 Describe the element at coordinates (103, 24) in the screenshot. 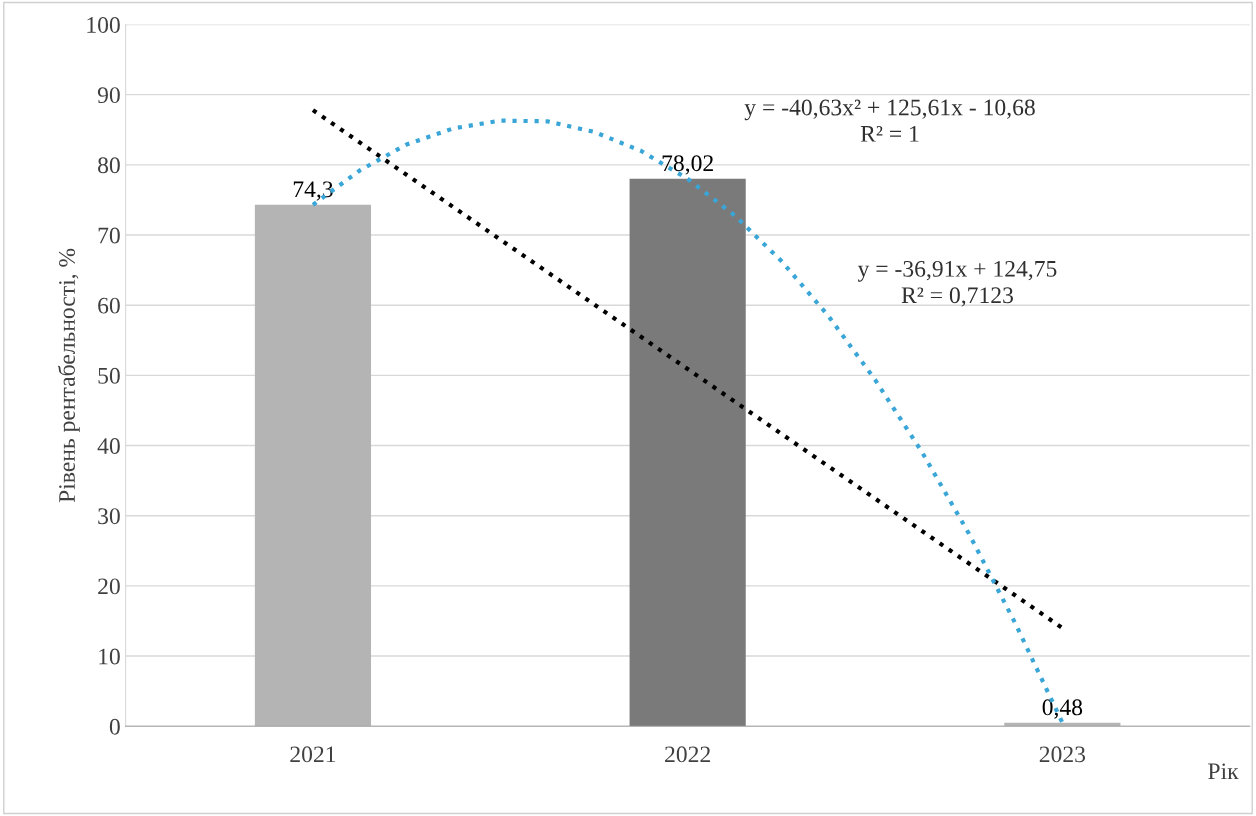

I see `y-tick-label: 100` at that location.